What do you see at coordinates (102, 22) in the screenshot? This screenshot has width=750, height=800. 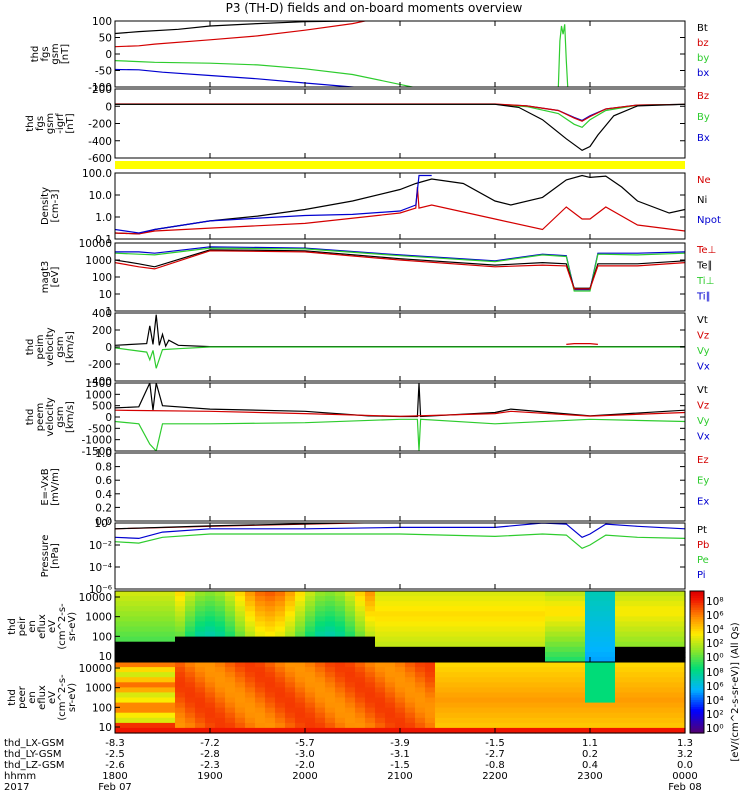 I see `y-tick-label: 100` at bounding box center [102, 22].